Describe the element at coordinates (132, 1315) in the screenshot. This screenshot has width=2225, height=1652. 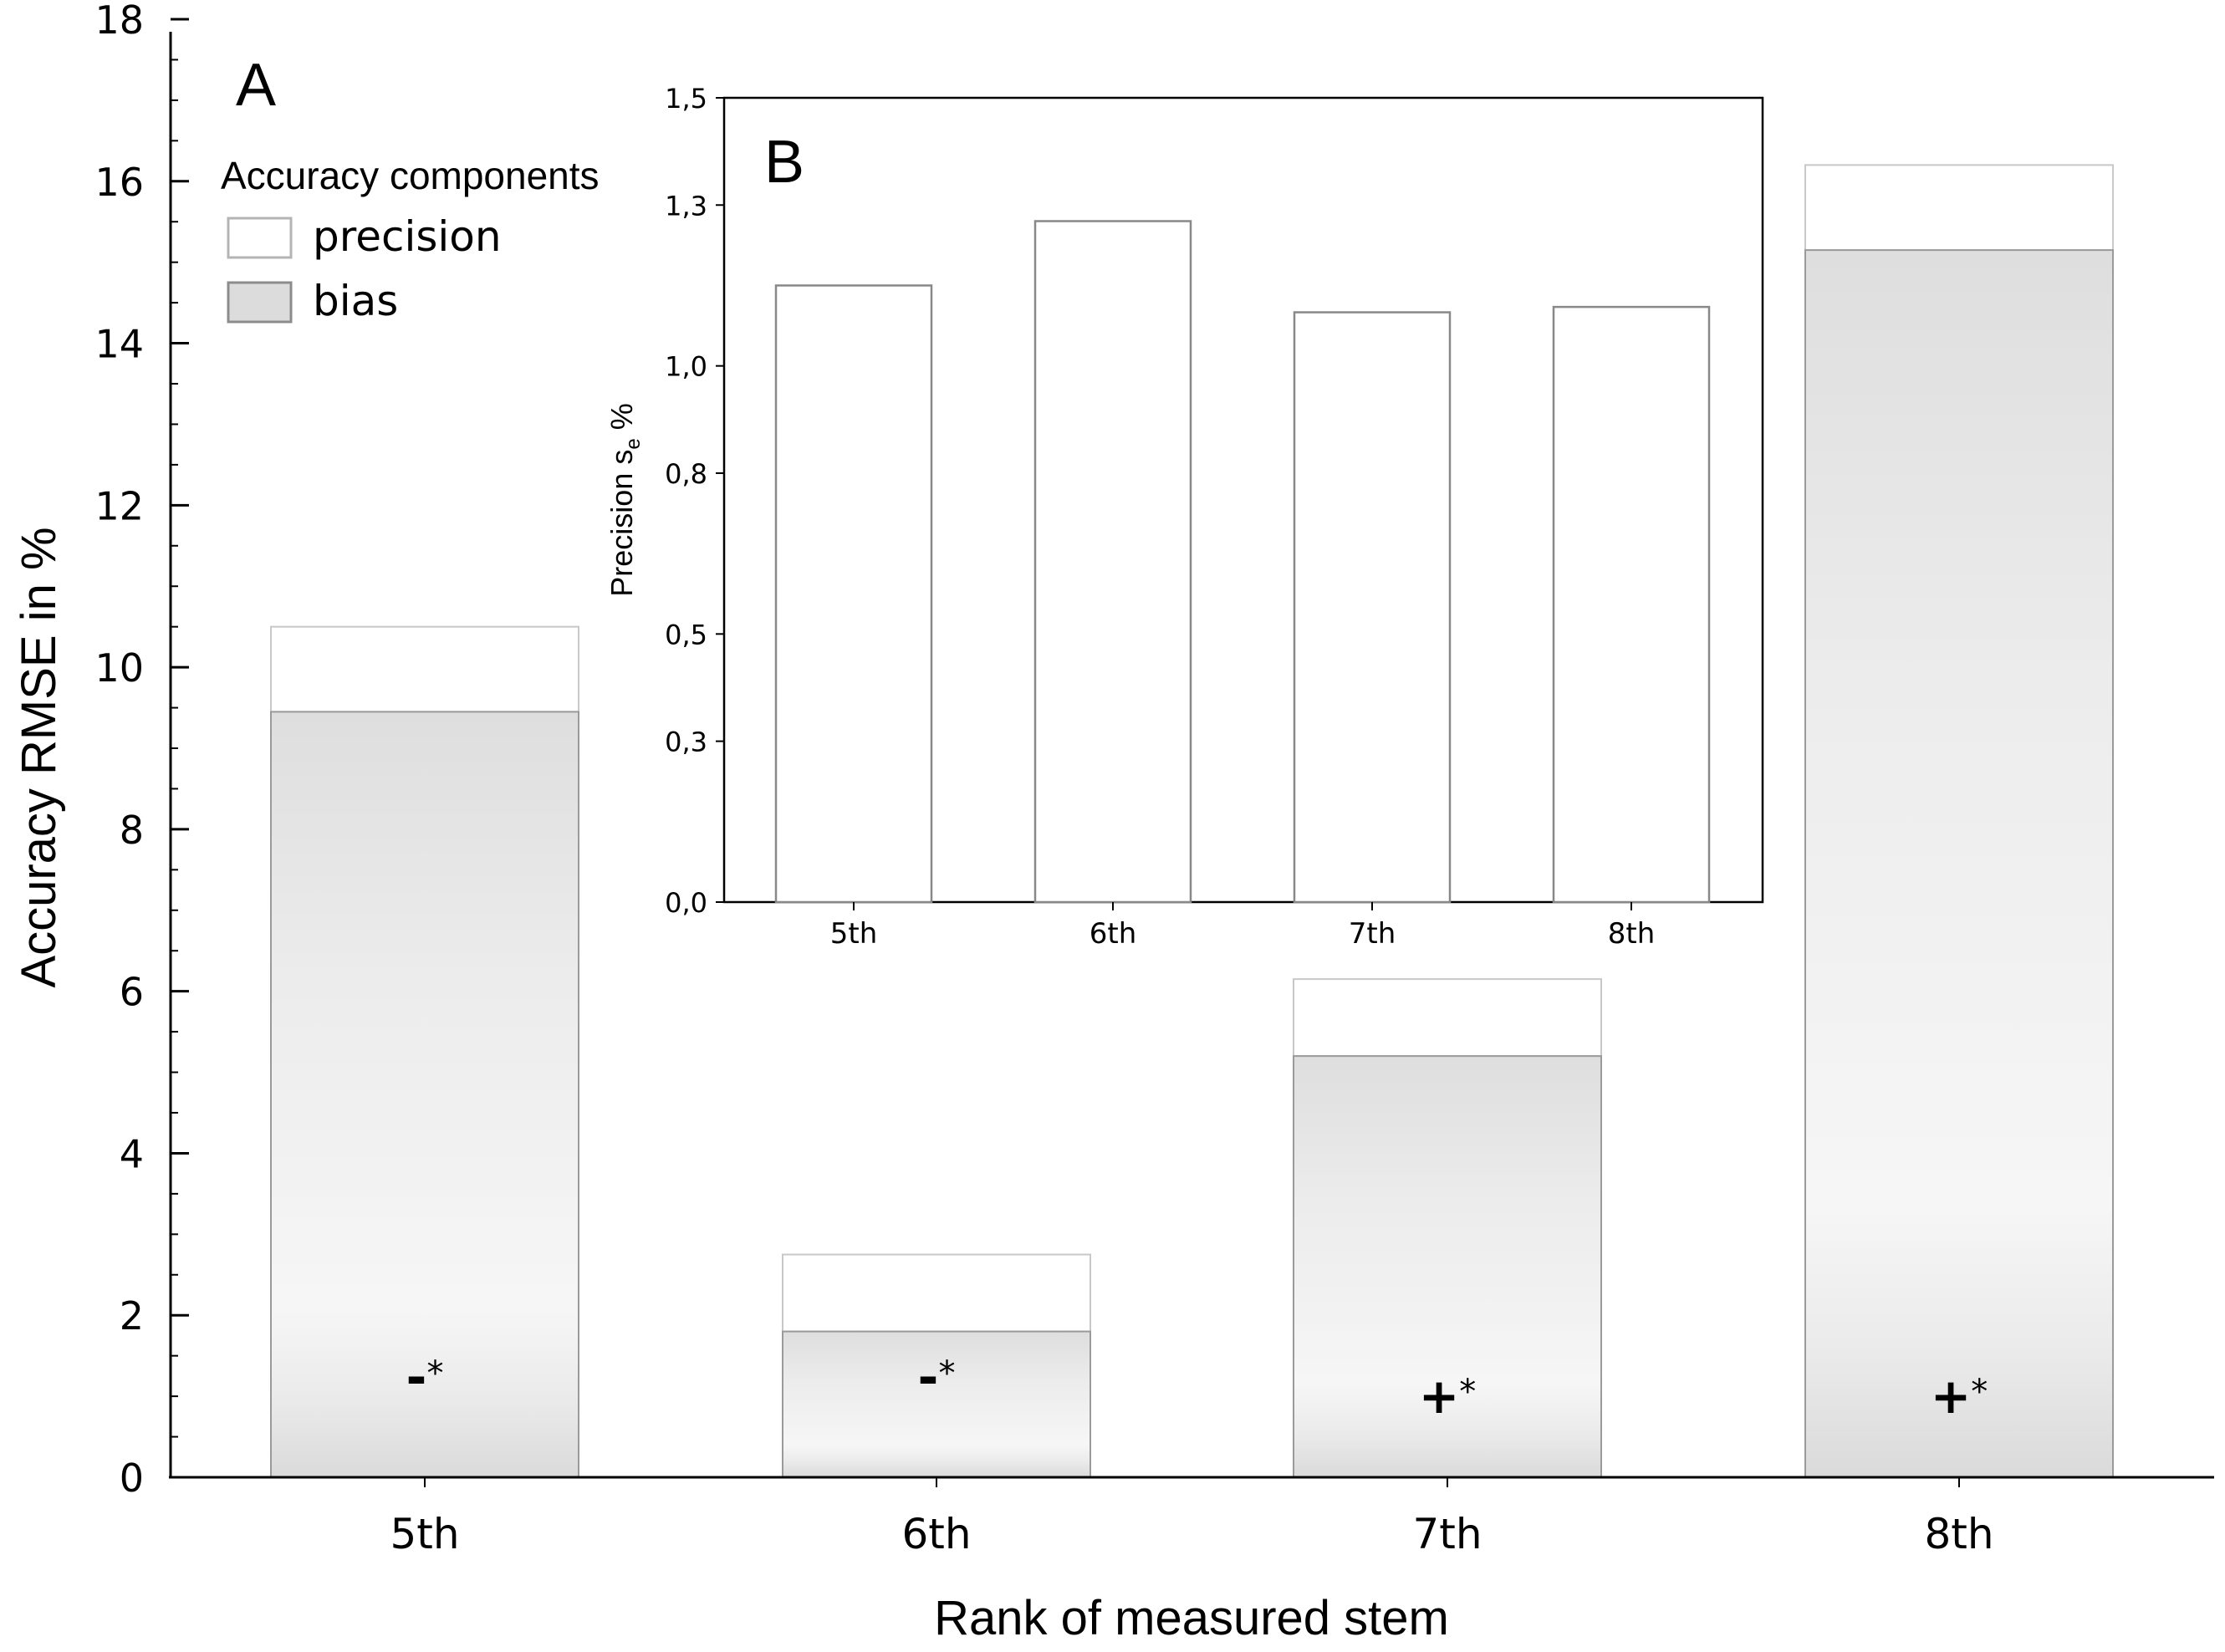
I see `y-tick-label: 2` at that location.